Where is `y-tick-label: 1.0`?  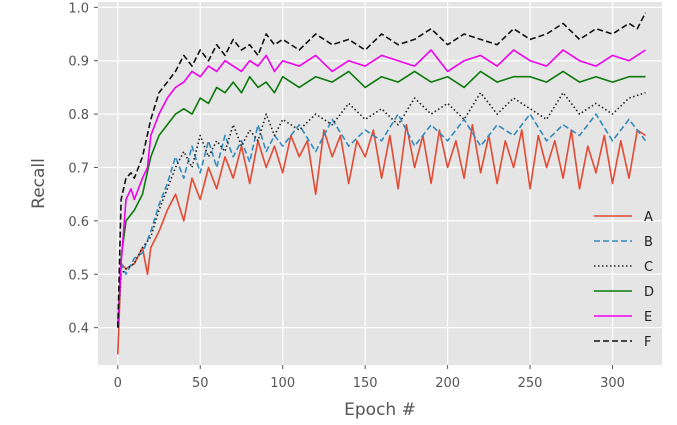
y-tick-label: 1.0 is located at coordinates (78, 8).